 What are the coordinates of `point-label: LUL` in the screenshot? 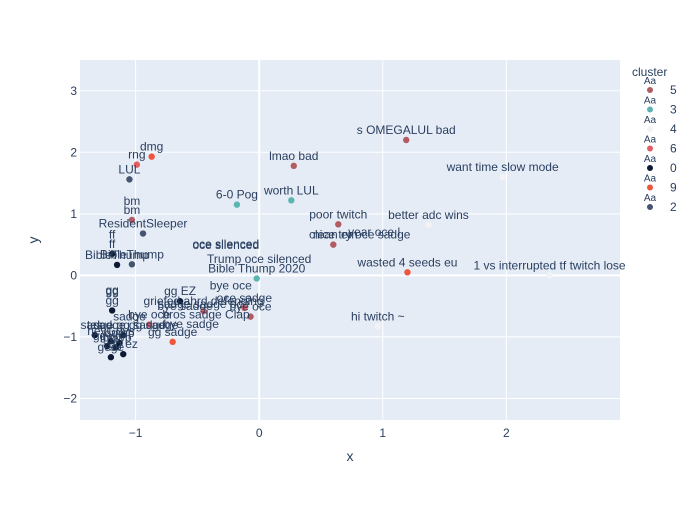 It's located at (129, 169).